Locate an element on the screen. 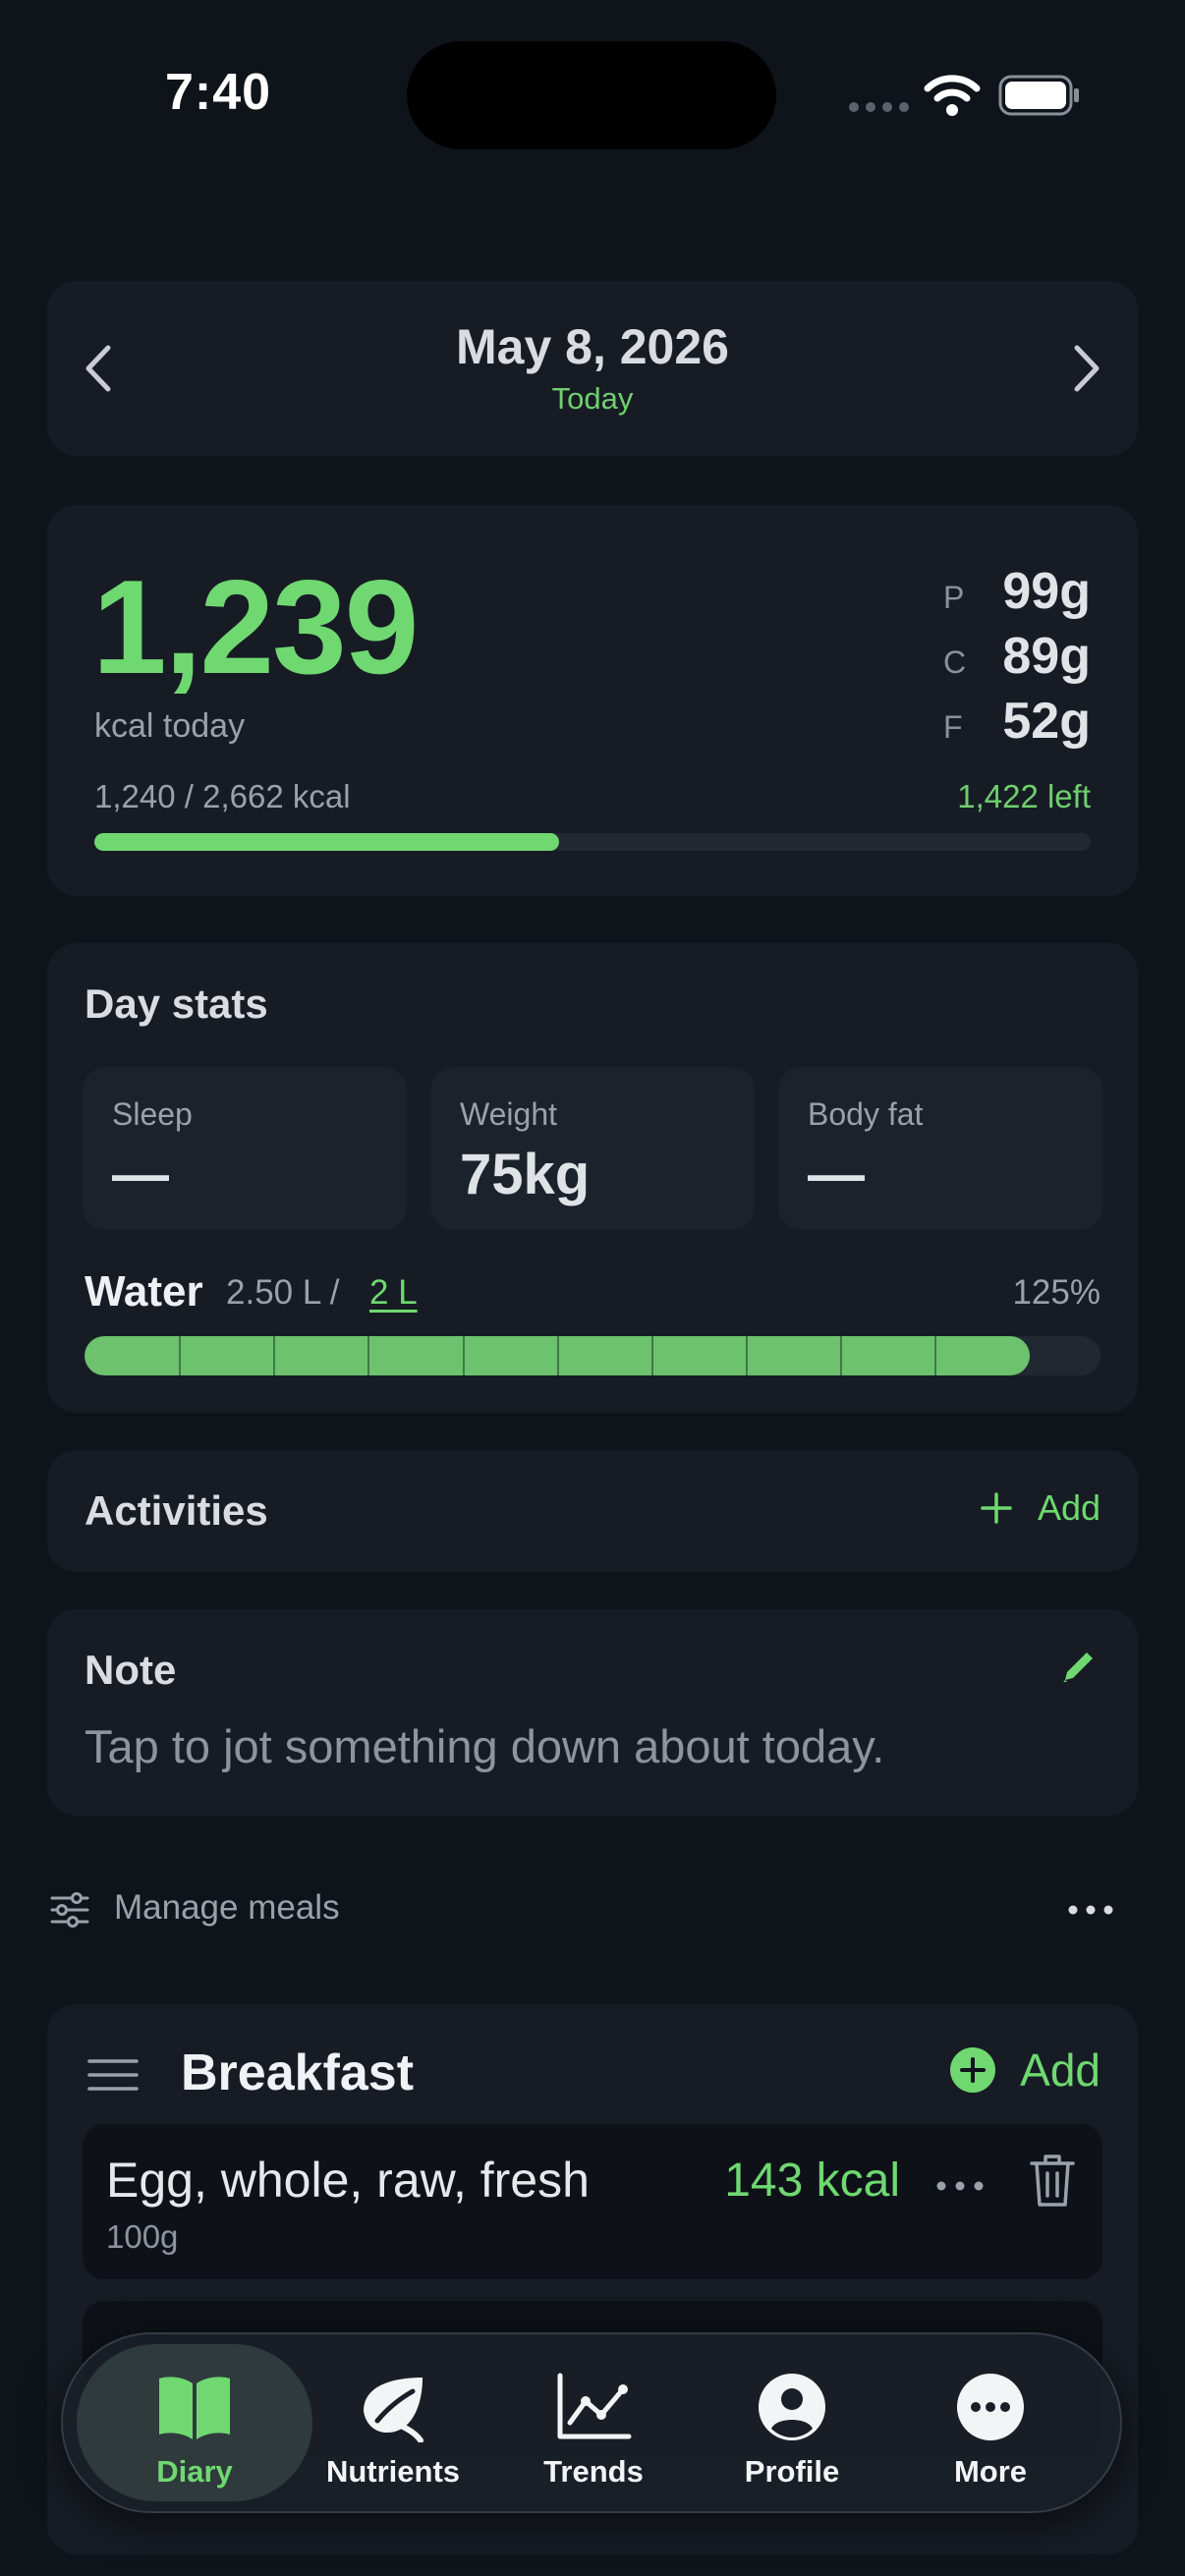 This screenshot has width=1185, height=2576. kcal-remaining: 1,422 left is located at coordinates (1024, 796).